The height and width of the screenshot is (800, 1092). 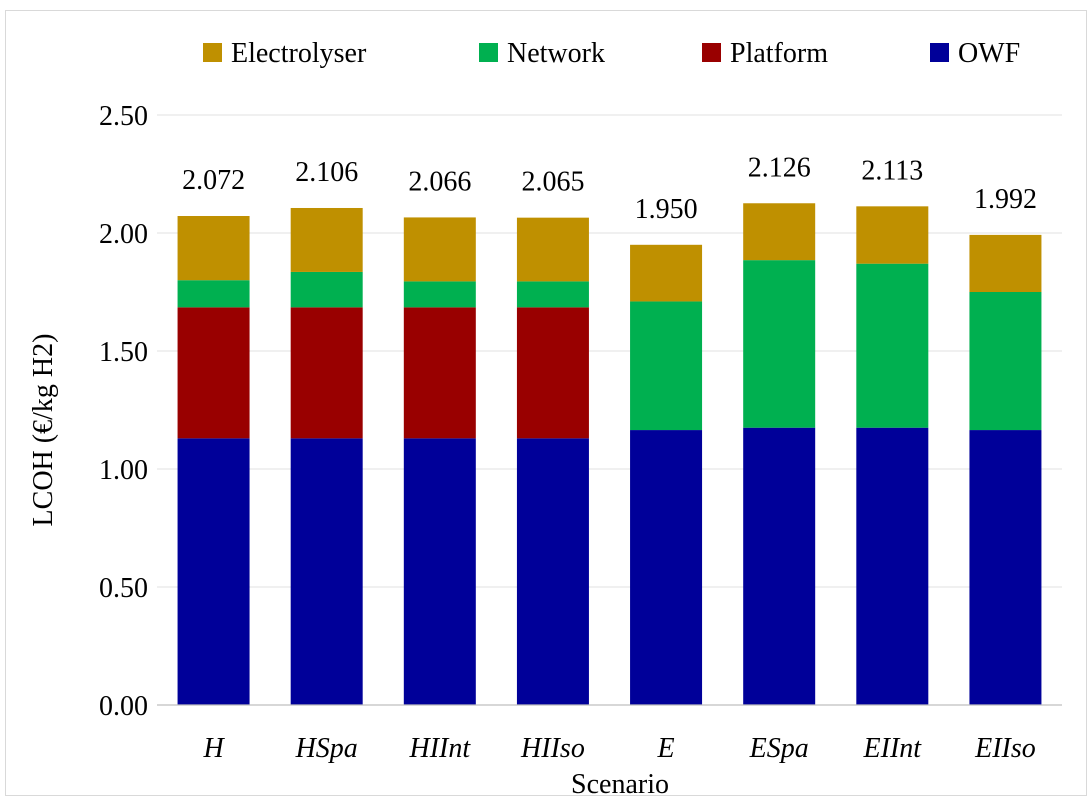 I want to click on bar-owf-e, so click(x=666, y=567).